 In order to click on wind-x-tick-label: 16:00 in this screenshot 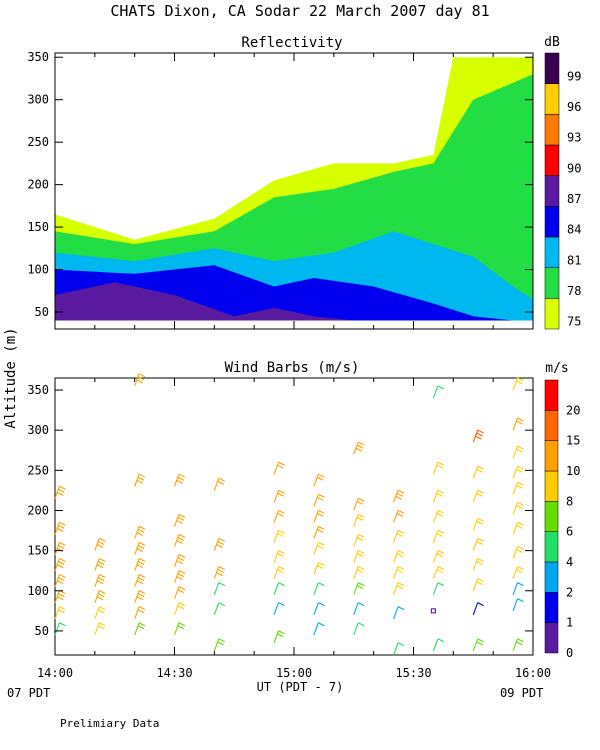, I will do `click(533, 673)`.